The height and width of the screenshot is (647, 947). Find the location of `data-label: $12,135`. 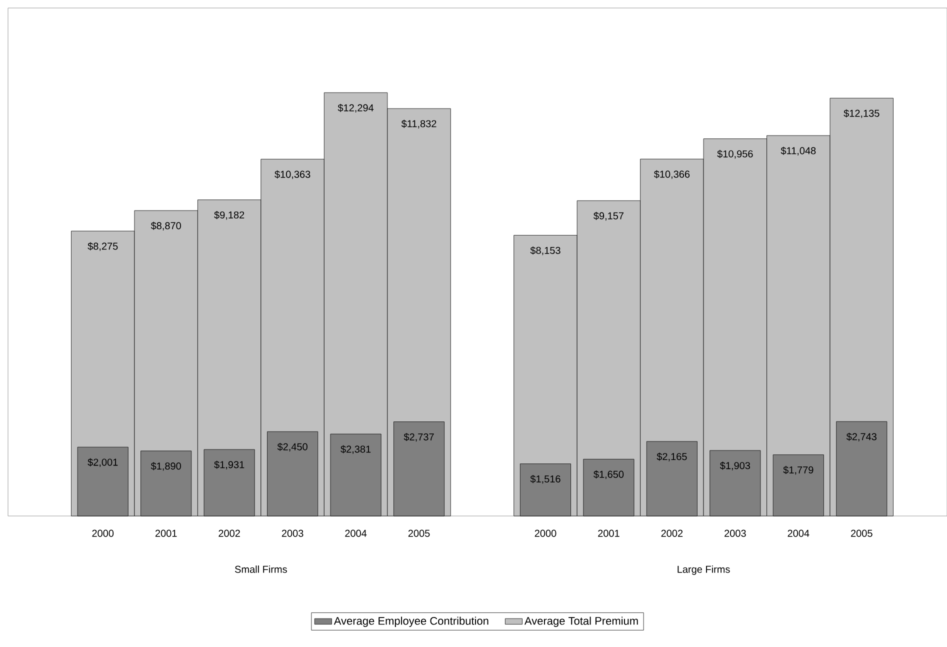

data-label: $12,135 is located at coordinates (862, 113).